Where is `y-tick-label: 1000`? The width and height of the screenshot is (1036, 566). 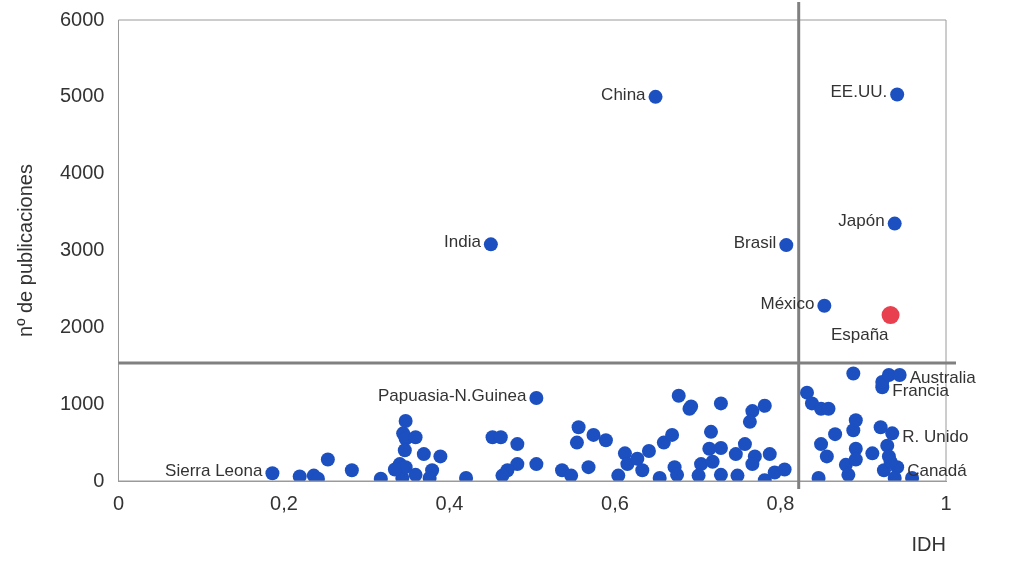 y-tick-label: 1000 is located at coordinates (82, 402).